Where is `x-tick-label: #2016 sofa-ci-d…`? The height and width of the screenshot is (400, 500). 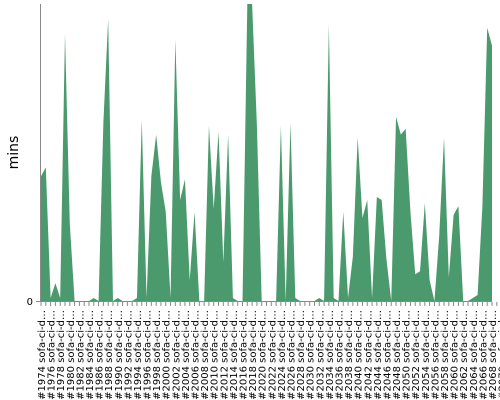 x-tick-label: #2016 sofa-ci-d… is located at coordinates (244, 355).